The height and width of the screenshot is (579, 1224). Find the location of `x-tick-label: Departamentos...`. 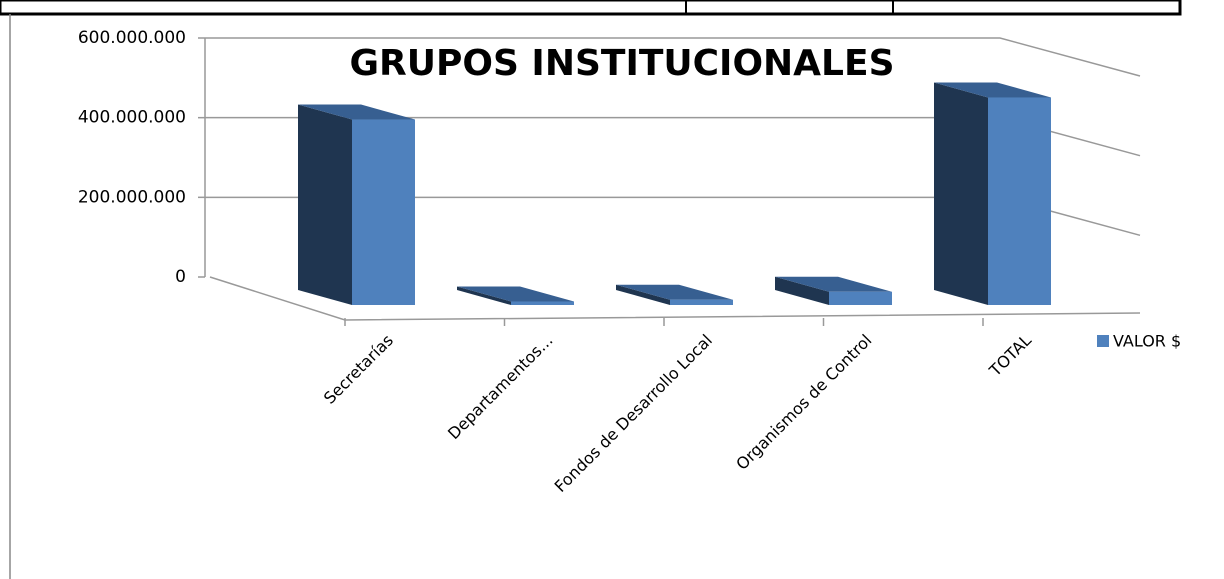

x-tick-label: Departamentos... is located at coordinates (500, 387).